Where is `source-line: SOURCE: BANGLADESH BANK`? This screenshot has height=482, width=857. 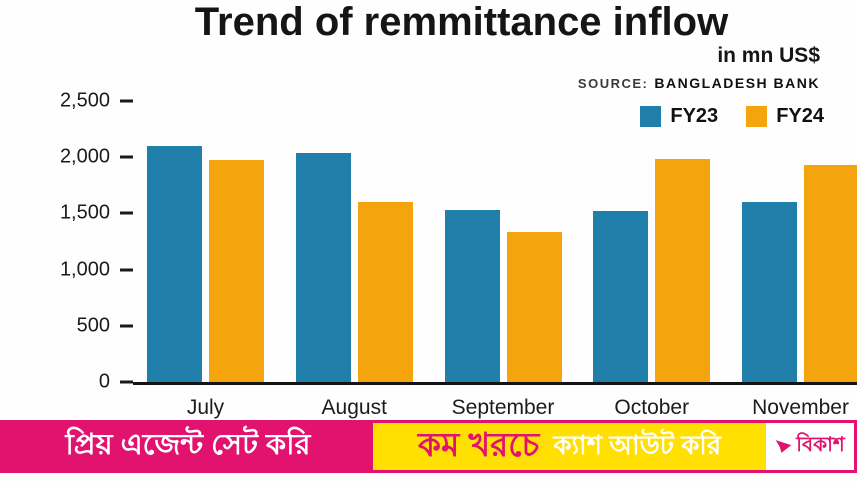 source-line: SOURCE: BANGLADESH BANK is located at coordinates (699, 84).